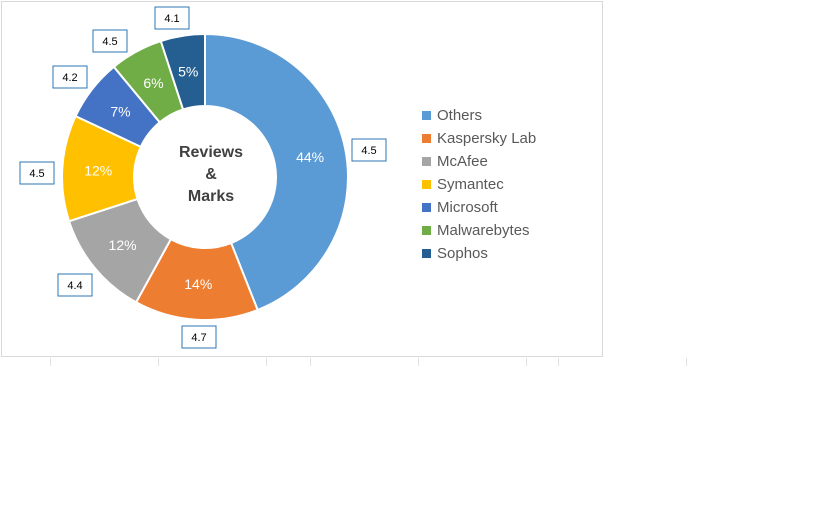 This screenshot has width=819, height=528. I want to click on donut-slice-sophos, so click(182, 71).